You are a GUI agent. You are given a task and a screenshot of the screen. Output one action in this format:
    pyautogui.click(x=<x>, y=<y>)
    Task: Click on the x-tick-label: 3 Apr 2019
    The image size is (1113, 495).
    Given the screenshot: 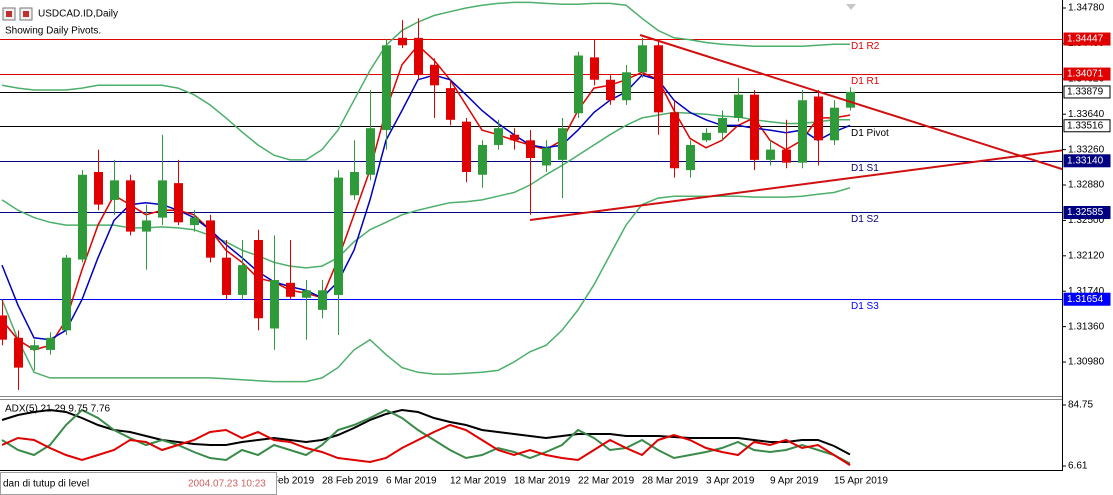 What is the action you would take?
    pyautogui.click(x=730, y=481)
    